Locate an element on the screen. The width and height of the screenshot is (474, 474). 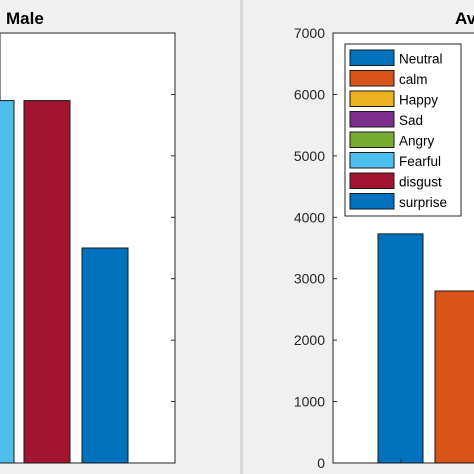
legend-box is located at coordinates (403, 130).